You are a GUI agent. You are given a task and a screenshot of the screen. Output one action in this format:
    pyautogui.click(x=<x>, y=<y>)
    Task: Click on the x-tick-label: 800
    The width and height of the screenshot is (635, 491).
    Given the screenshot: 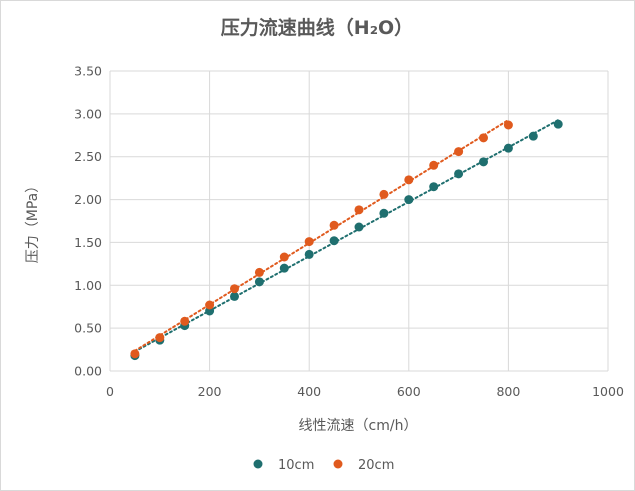 What is the action you would take?
    pyautogui.click(x=508, y=391)
    